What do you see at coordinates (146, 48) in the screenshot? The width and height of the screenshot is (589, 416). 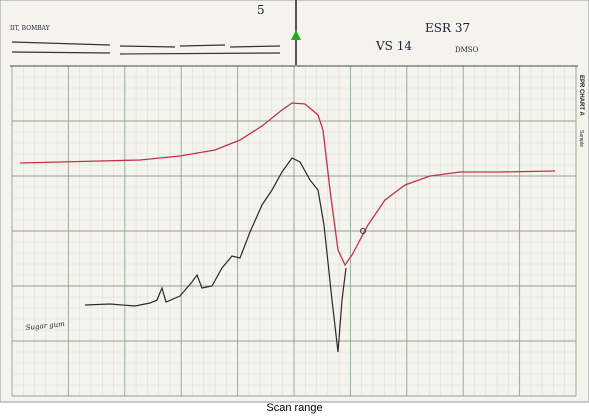 I see `header-marks` at bounding box center [146, 48].